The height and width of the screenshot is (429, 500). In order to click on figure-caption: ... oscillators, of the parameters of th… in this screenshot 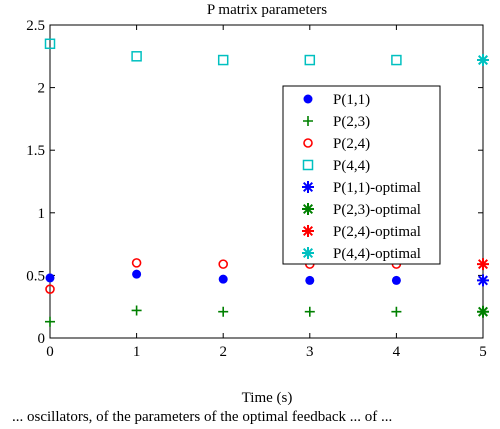, I will do `click(250, 417)`.